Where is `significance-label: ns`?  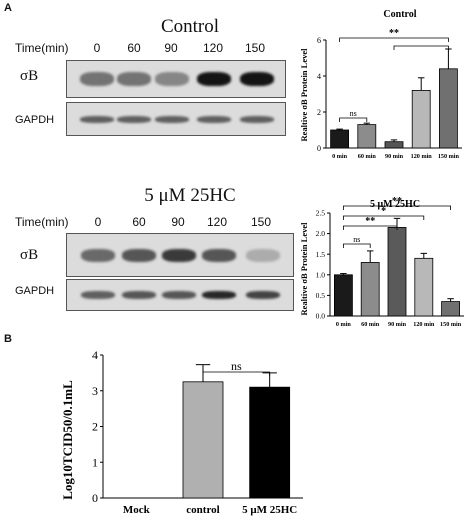
significance-label: ns is located at coordinates (356, 239).